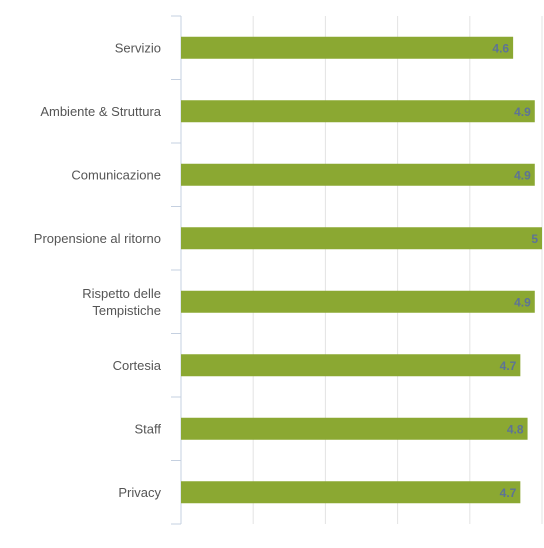 The width and height of the screenshot is (544, 548). Describe the element at coordinates (541, 547) in the screenshot. I see `x-tick-label: 5` at that location.